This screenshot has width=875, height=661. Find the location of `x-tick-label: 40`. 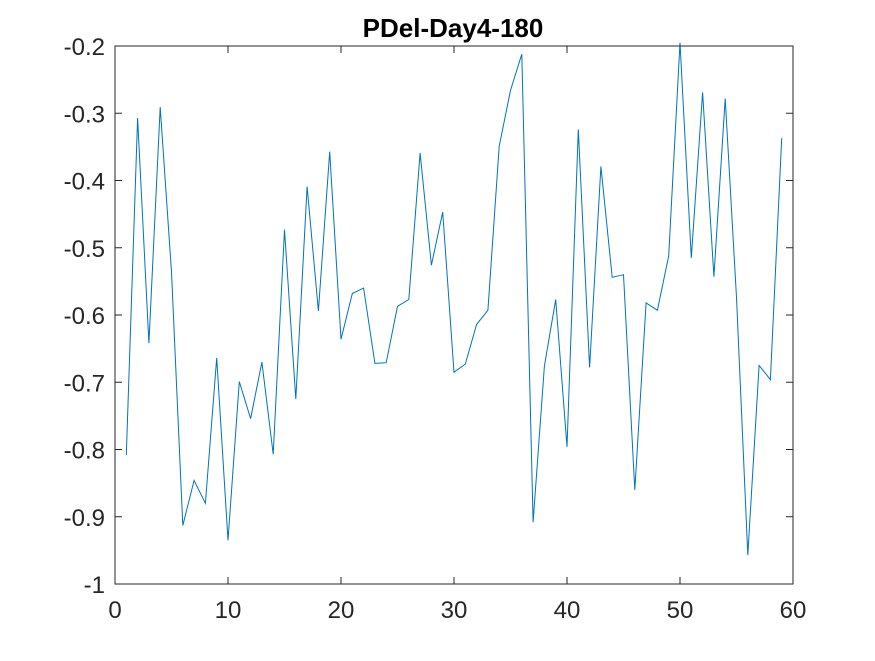

x-tick-label: 40 is located at coordinates (567, 610).